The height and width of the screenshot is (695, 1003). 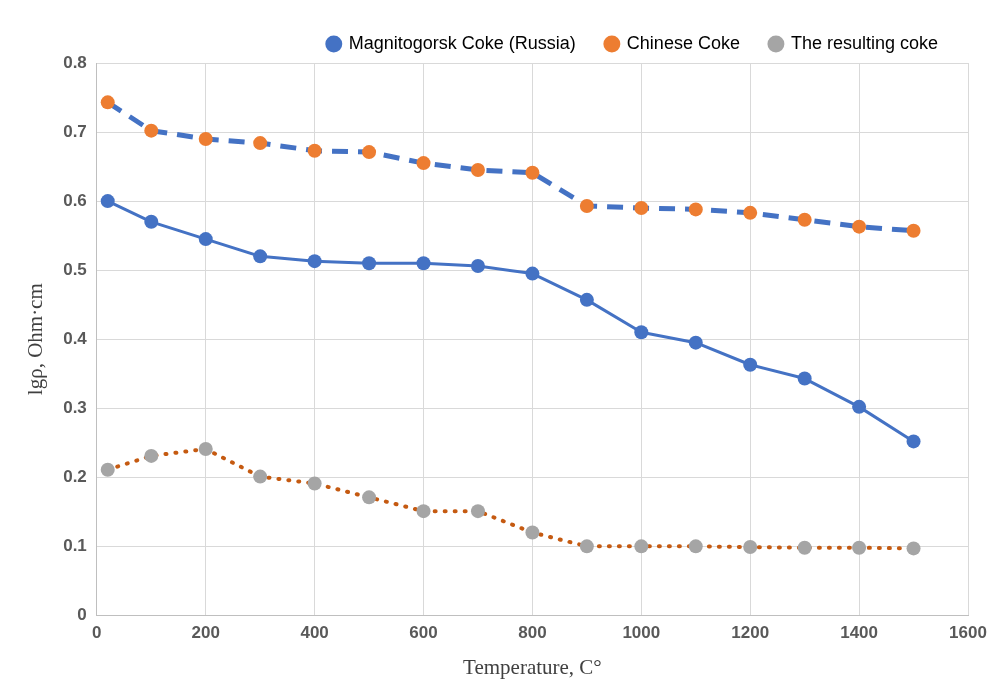 I want to click on x-tick-label: 600, so click(x=423, y=633).